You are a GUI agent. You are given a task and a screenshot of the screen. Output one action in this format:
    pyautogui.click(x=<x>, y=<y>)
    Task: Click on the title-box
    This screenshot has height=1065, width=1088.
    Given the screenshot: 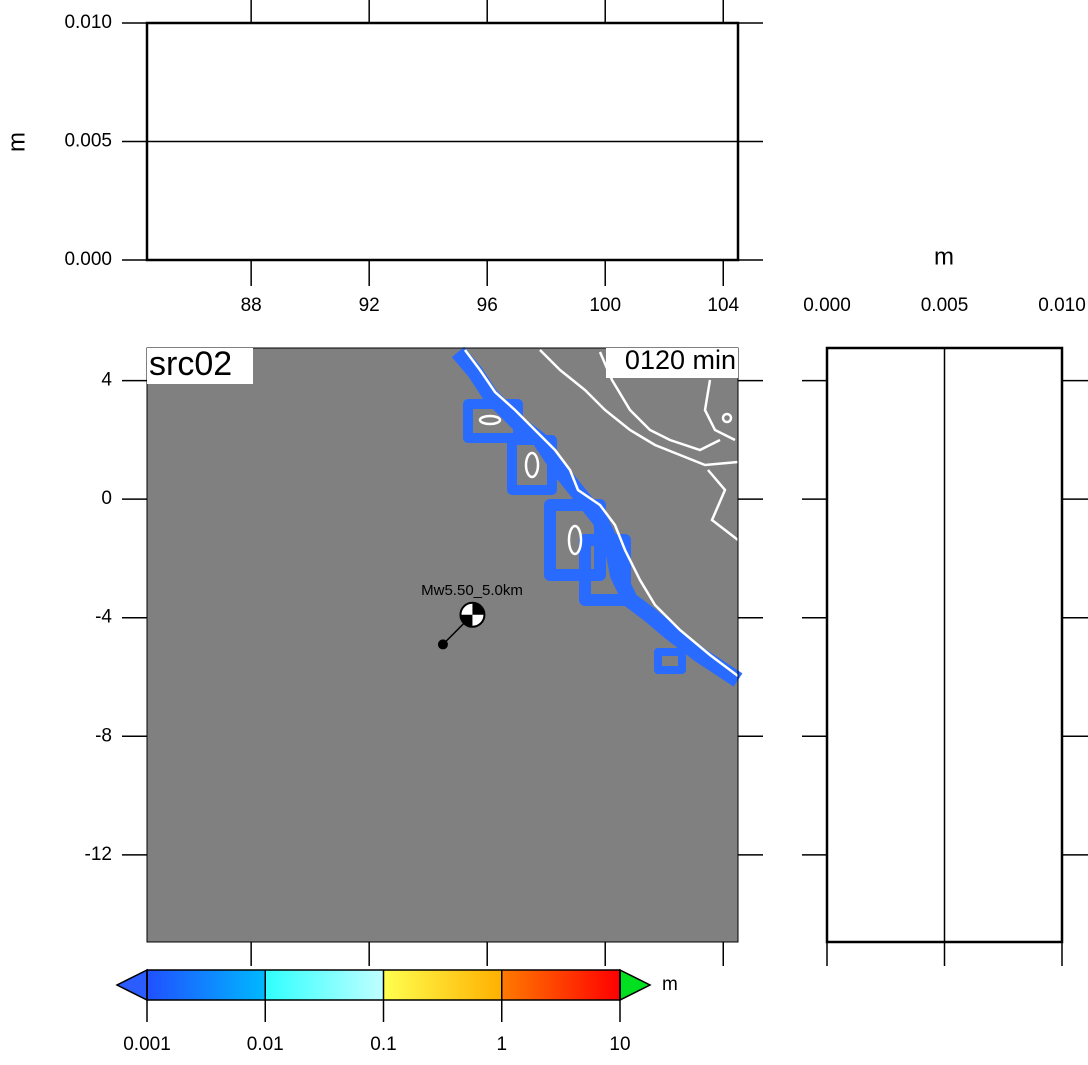 What is the action you would take?
    pyautogui.click(x=200, y=366)
    